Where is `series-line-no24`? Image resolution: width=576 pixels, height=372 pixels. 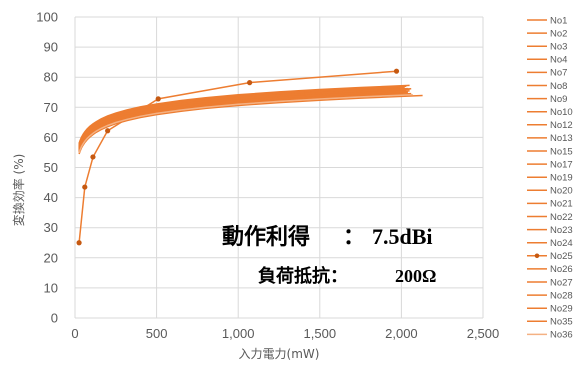
series-line-no24 is located at coordinates (241, 116).